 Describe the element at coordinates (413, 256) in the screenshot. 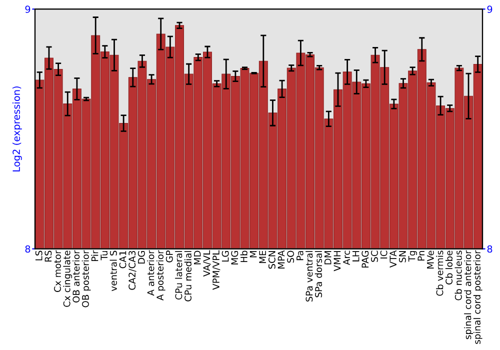

I see `x-tick-label: Tg` at that location.